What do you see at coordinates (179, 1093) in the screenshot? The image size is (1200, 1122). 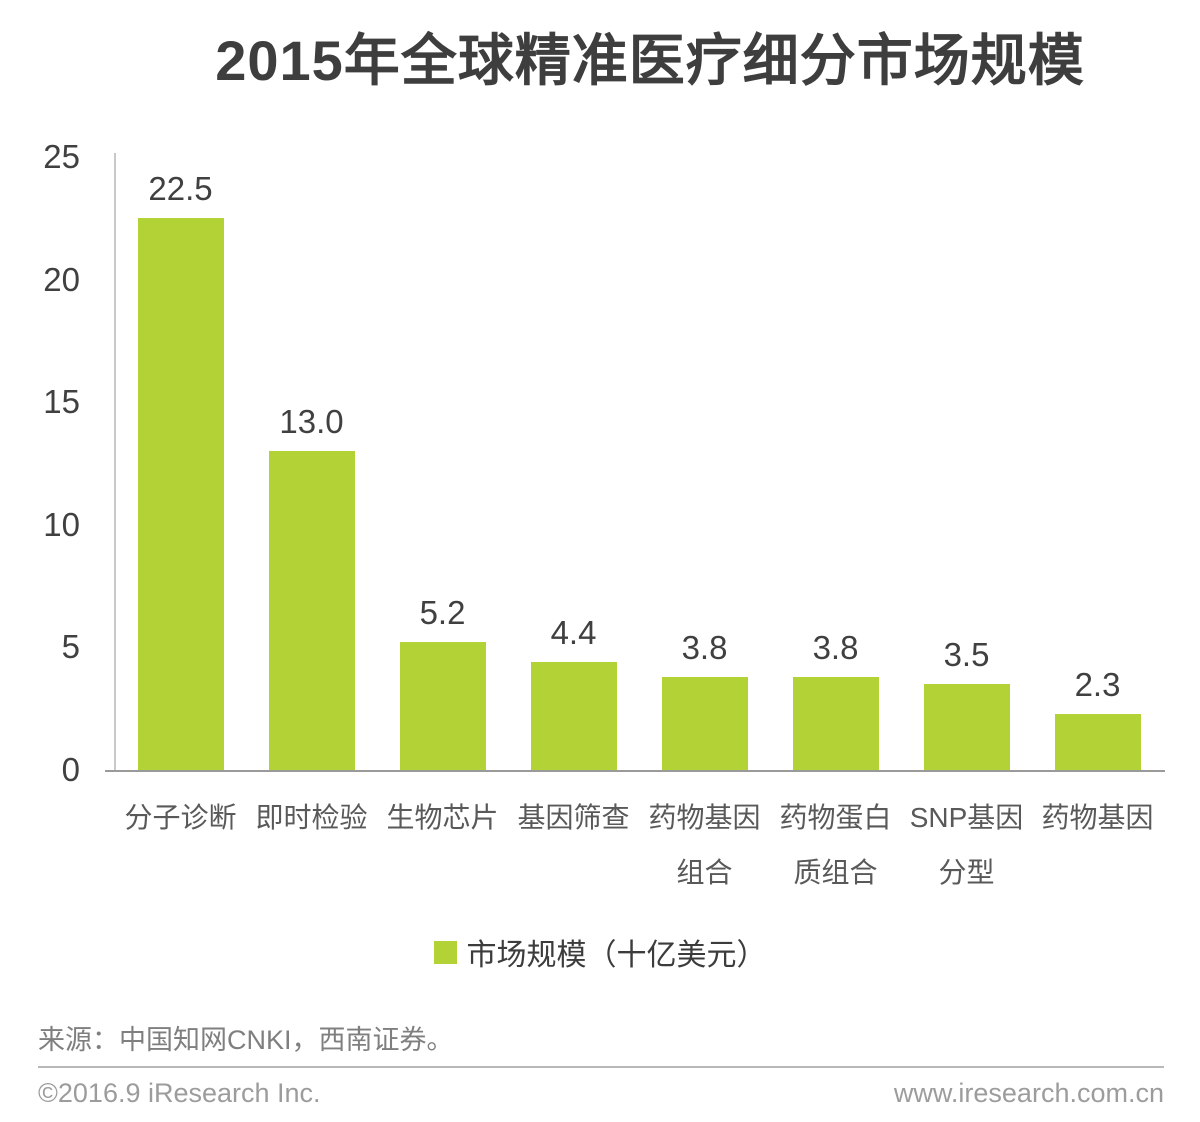 I see `footer-copyright: ©2016.9 iResearch Inc.` at bounding box center [179, 1093].